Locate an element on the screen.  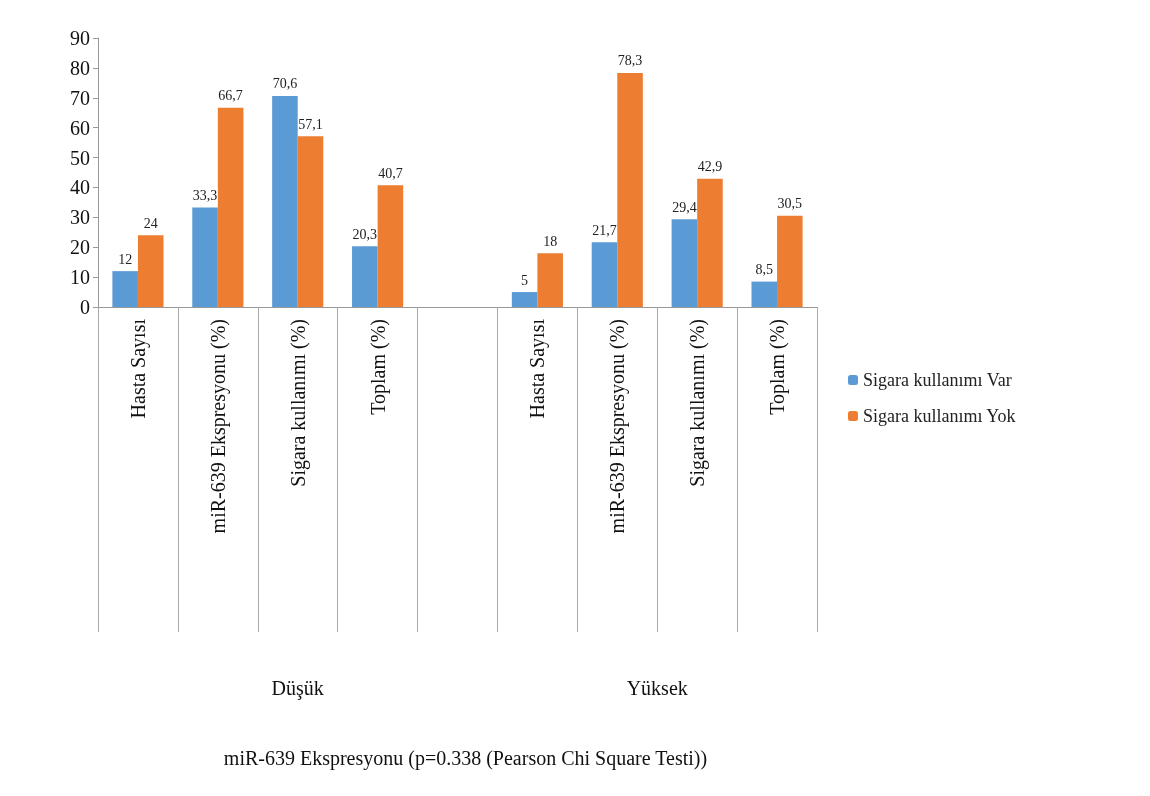
text: miR-639 Ekspresyonu (p=0.338 (Pearson Chi Square Testi)) is located at coordinates (465, 758).